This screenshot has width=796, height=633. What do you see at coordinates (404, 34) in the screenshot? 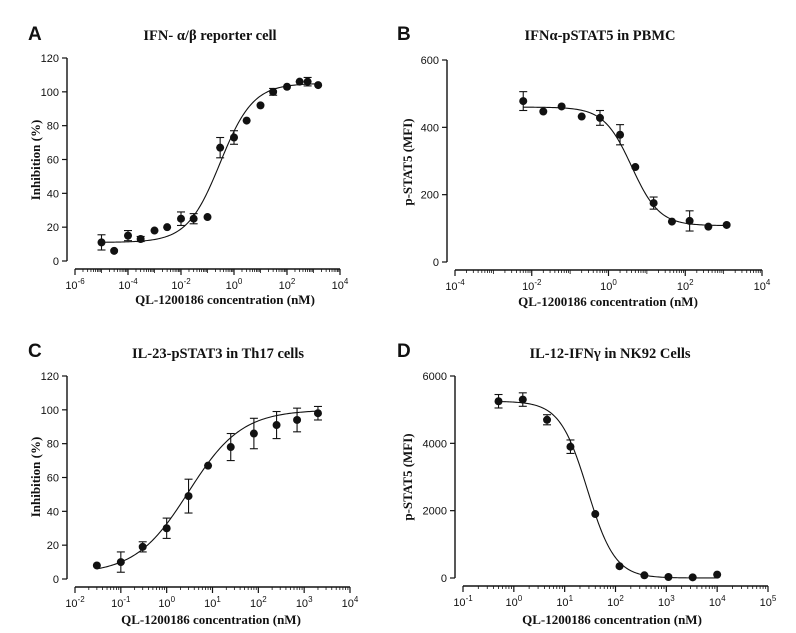
I see `panel-label: B` at bounding box center [404, 34].